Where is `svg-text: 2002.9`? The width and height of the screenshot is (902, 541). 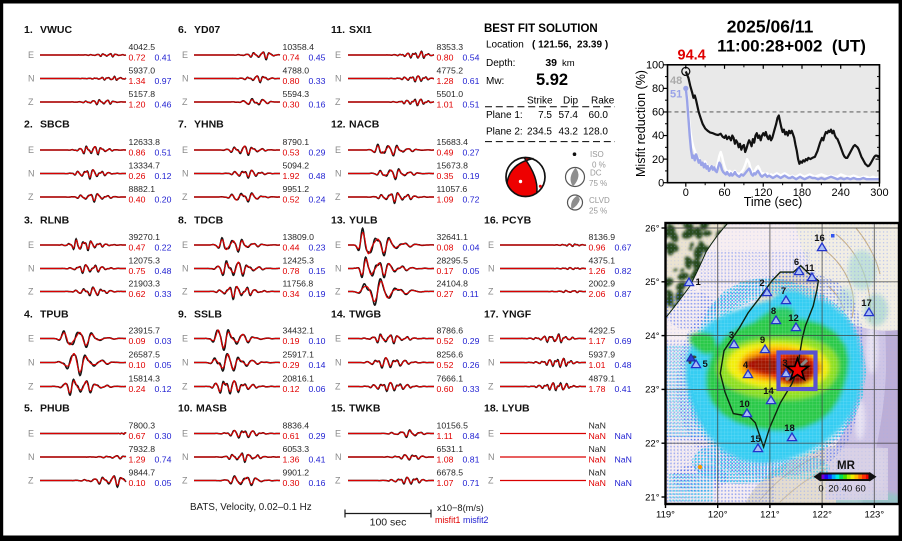
svg-text: 2002.9 is located at coordinates (602, 284).